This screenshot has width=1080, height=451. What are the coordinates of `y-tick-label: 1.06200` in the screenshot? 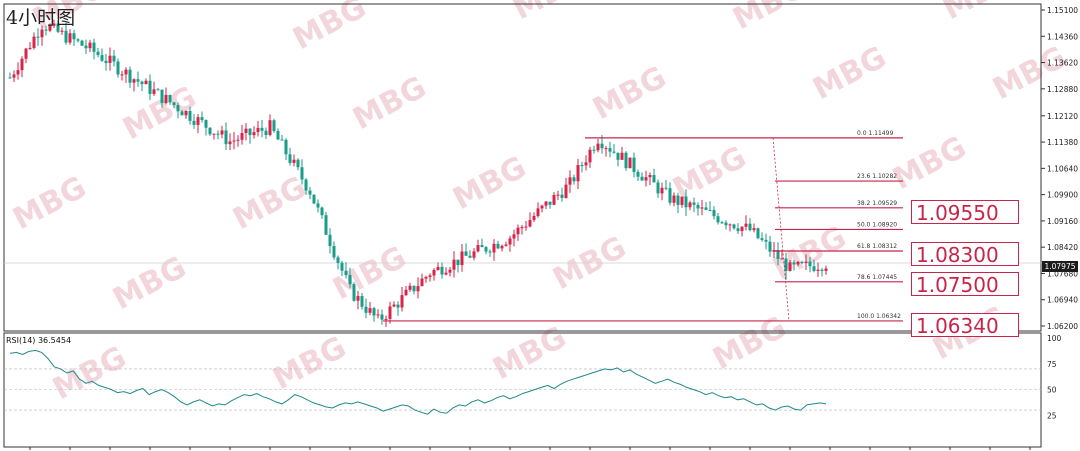 It's located at (1062, 326).